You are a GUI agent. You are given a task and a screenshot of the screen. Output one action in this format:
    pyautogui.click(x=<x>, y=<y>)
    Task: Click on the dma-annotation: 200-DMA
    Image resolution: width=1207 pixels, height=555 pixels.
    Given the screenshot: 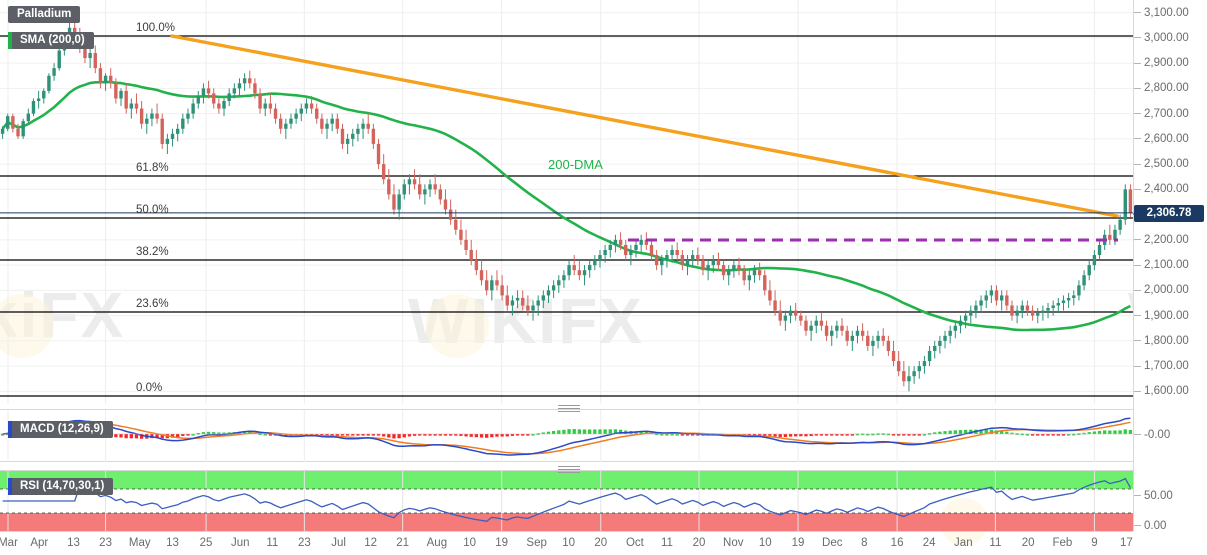 What is the action you would take?
    pyautogui.click(x=575, y=164)
    